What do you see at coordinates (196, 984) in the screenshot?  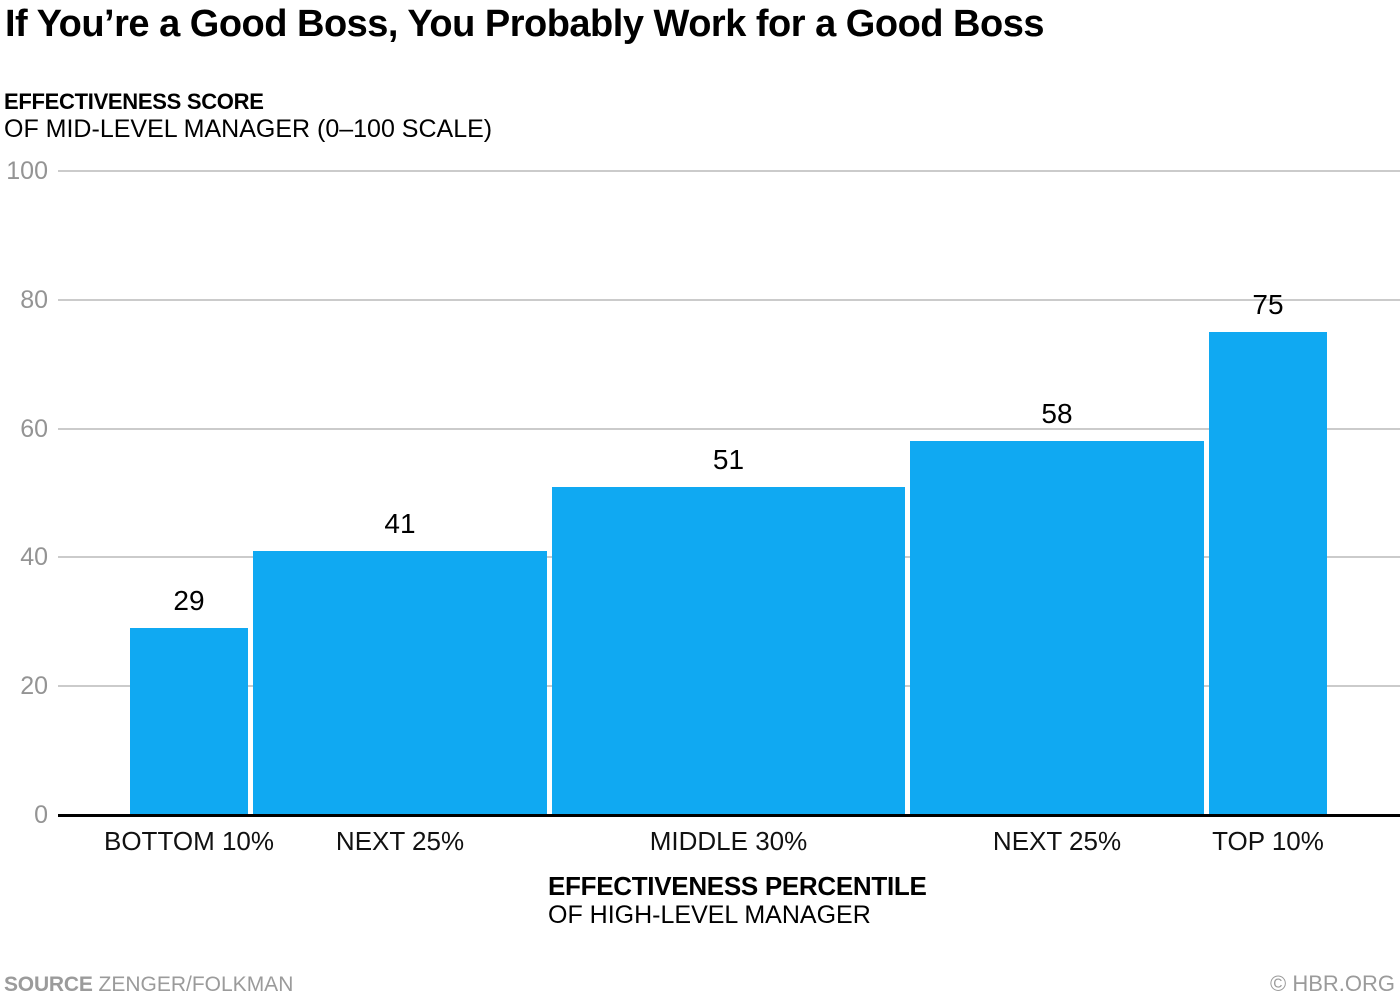 I see `source-value: ZENGER/FOLKMAN` at bounding box center [196, 984].